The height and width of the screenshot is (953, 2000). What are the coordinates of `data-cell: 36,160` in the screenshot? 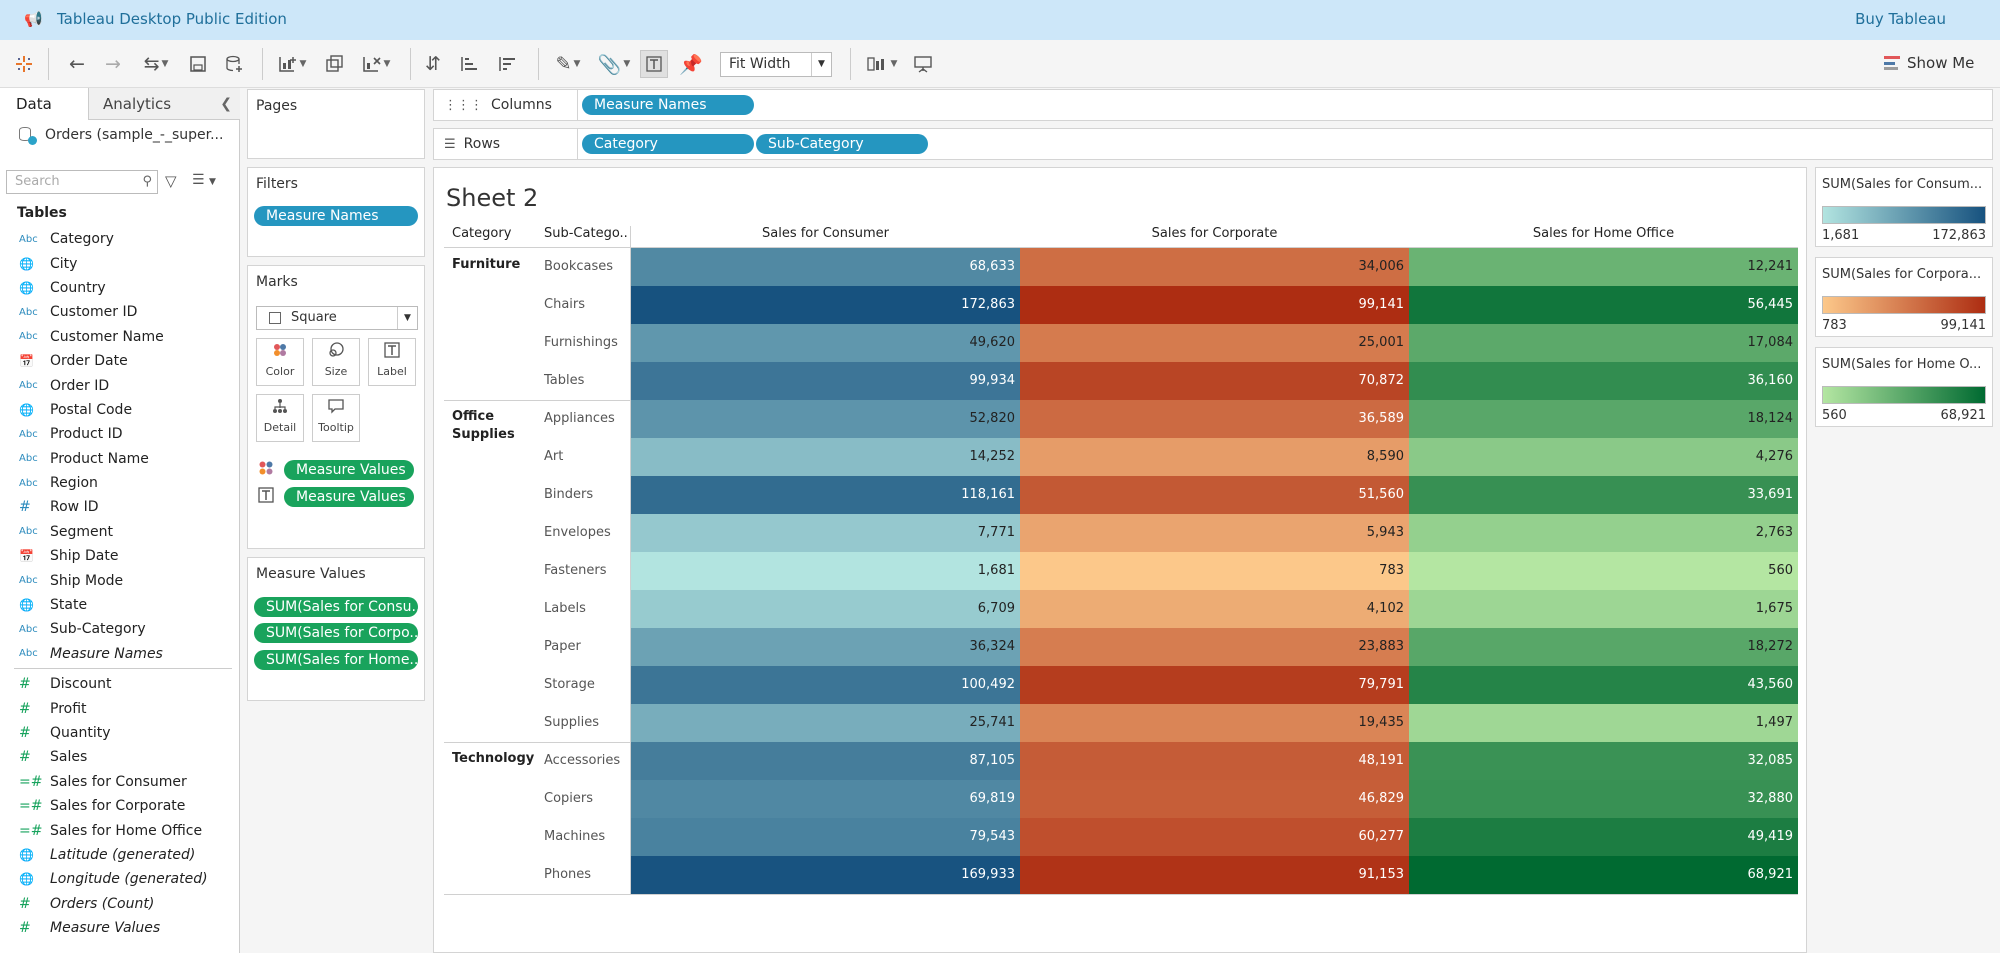 It's located at (1603, 381).